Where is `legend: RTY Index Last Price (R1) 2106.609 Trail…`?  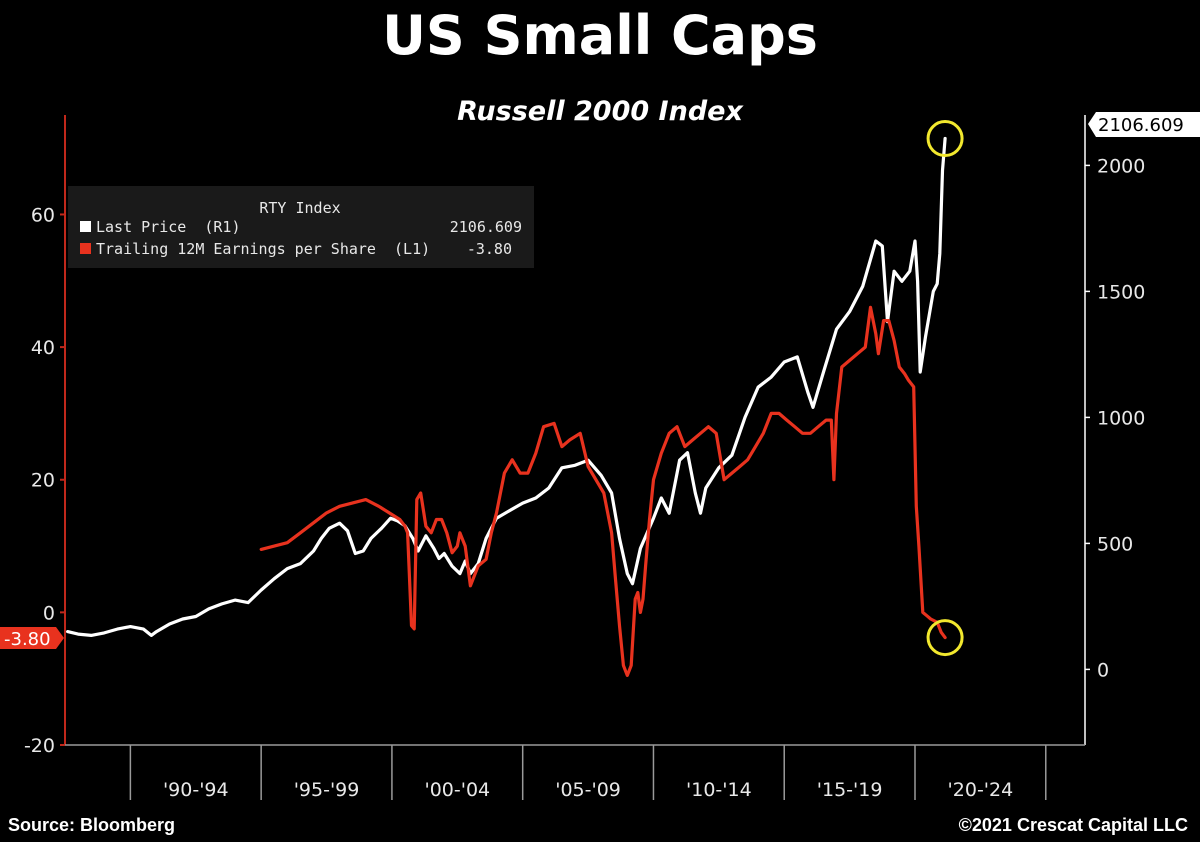
legend: RTY Index Last Price (R1) 2106.609 Trail… is located at coordinates (301, 227).